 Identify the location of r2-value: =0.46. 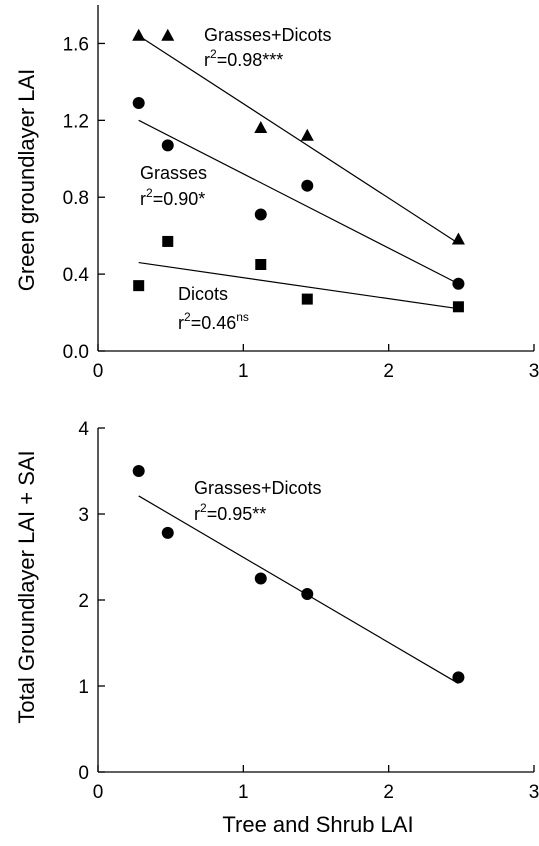
(214, 323).